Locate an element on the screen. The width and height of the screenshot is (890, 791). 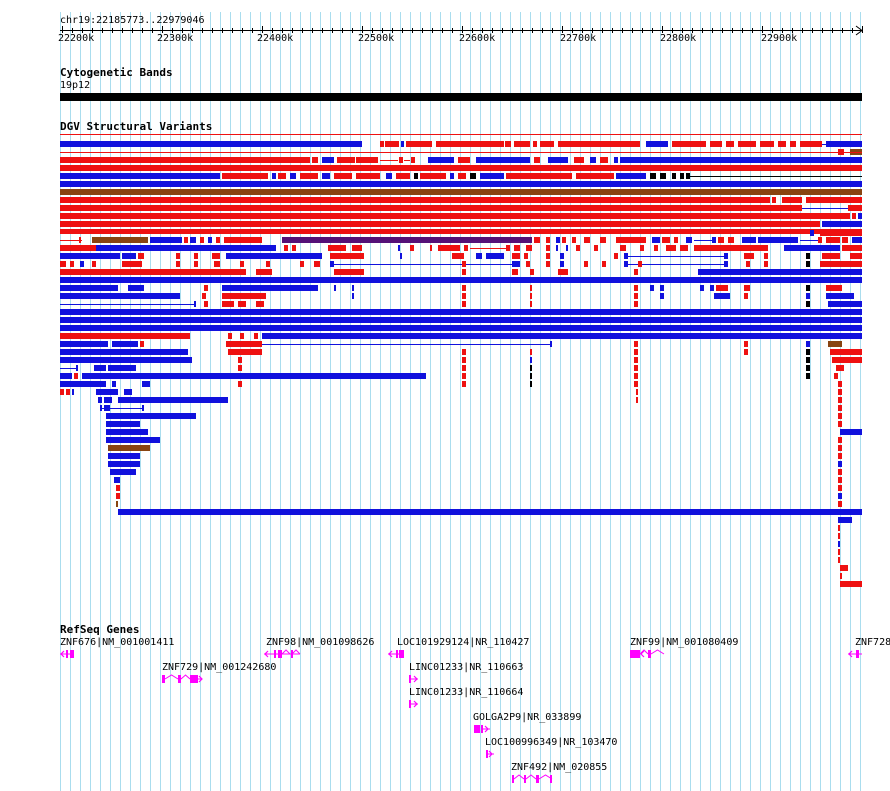
dgv-track-title: DGV Structural Variants is located at coordinates (136, 126).